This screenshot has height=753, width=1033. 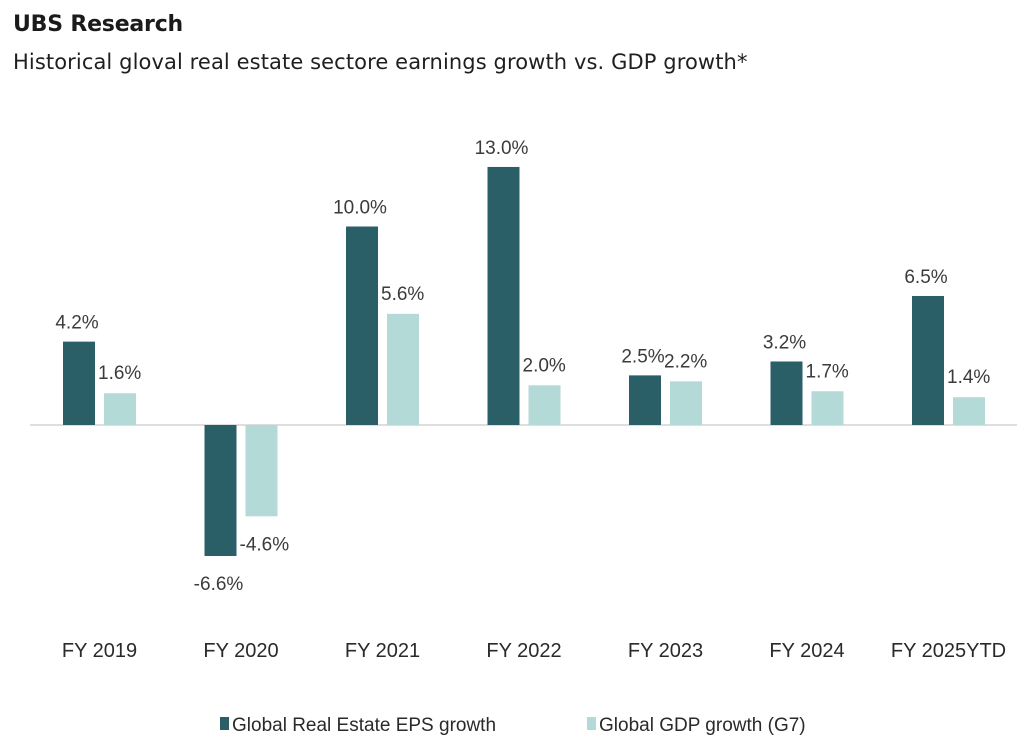 I want to click on data-label-gdp: 2.2%, so click(x=685, y=361).